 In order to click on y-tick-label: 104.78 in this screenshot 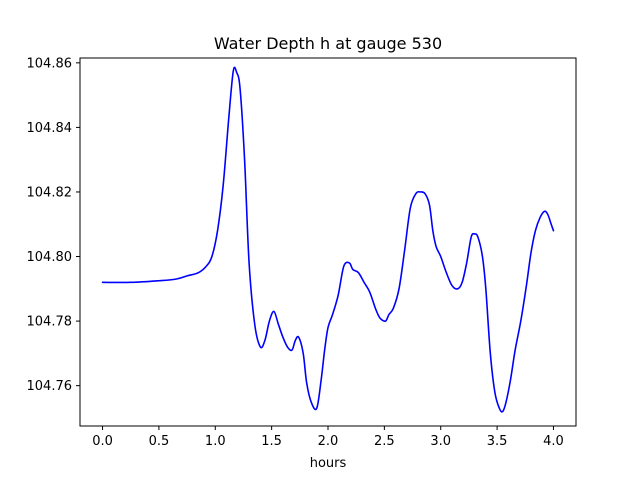, I will do `click(50, 322)`.